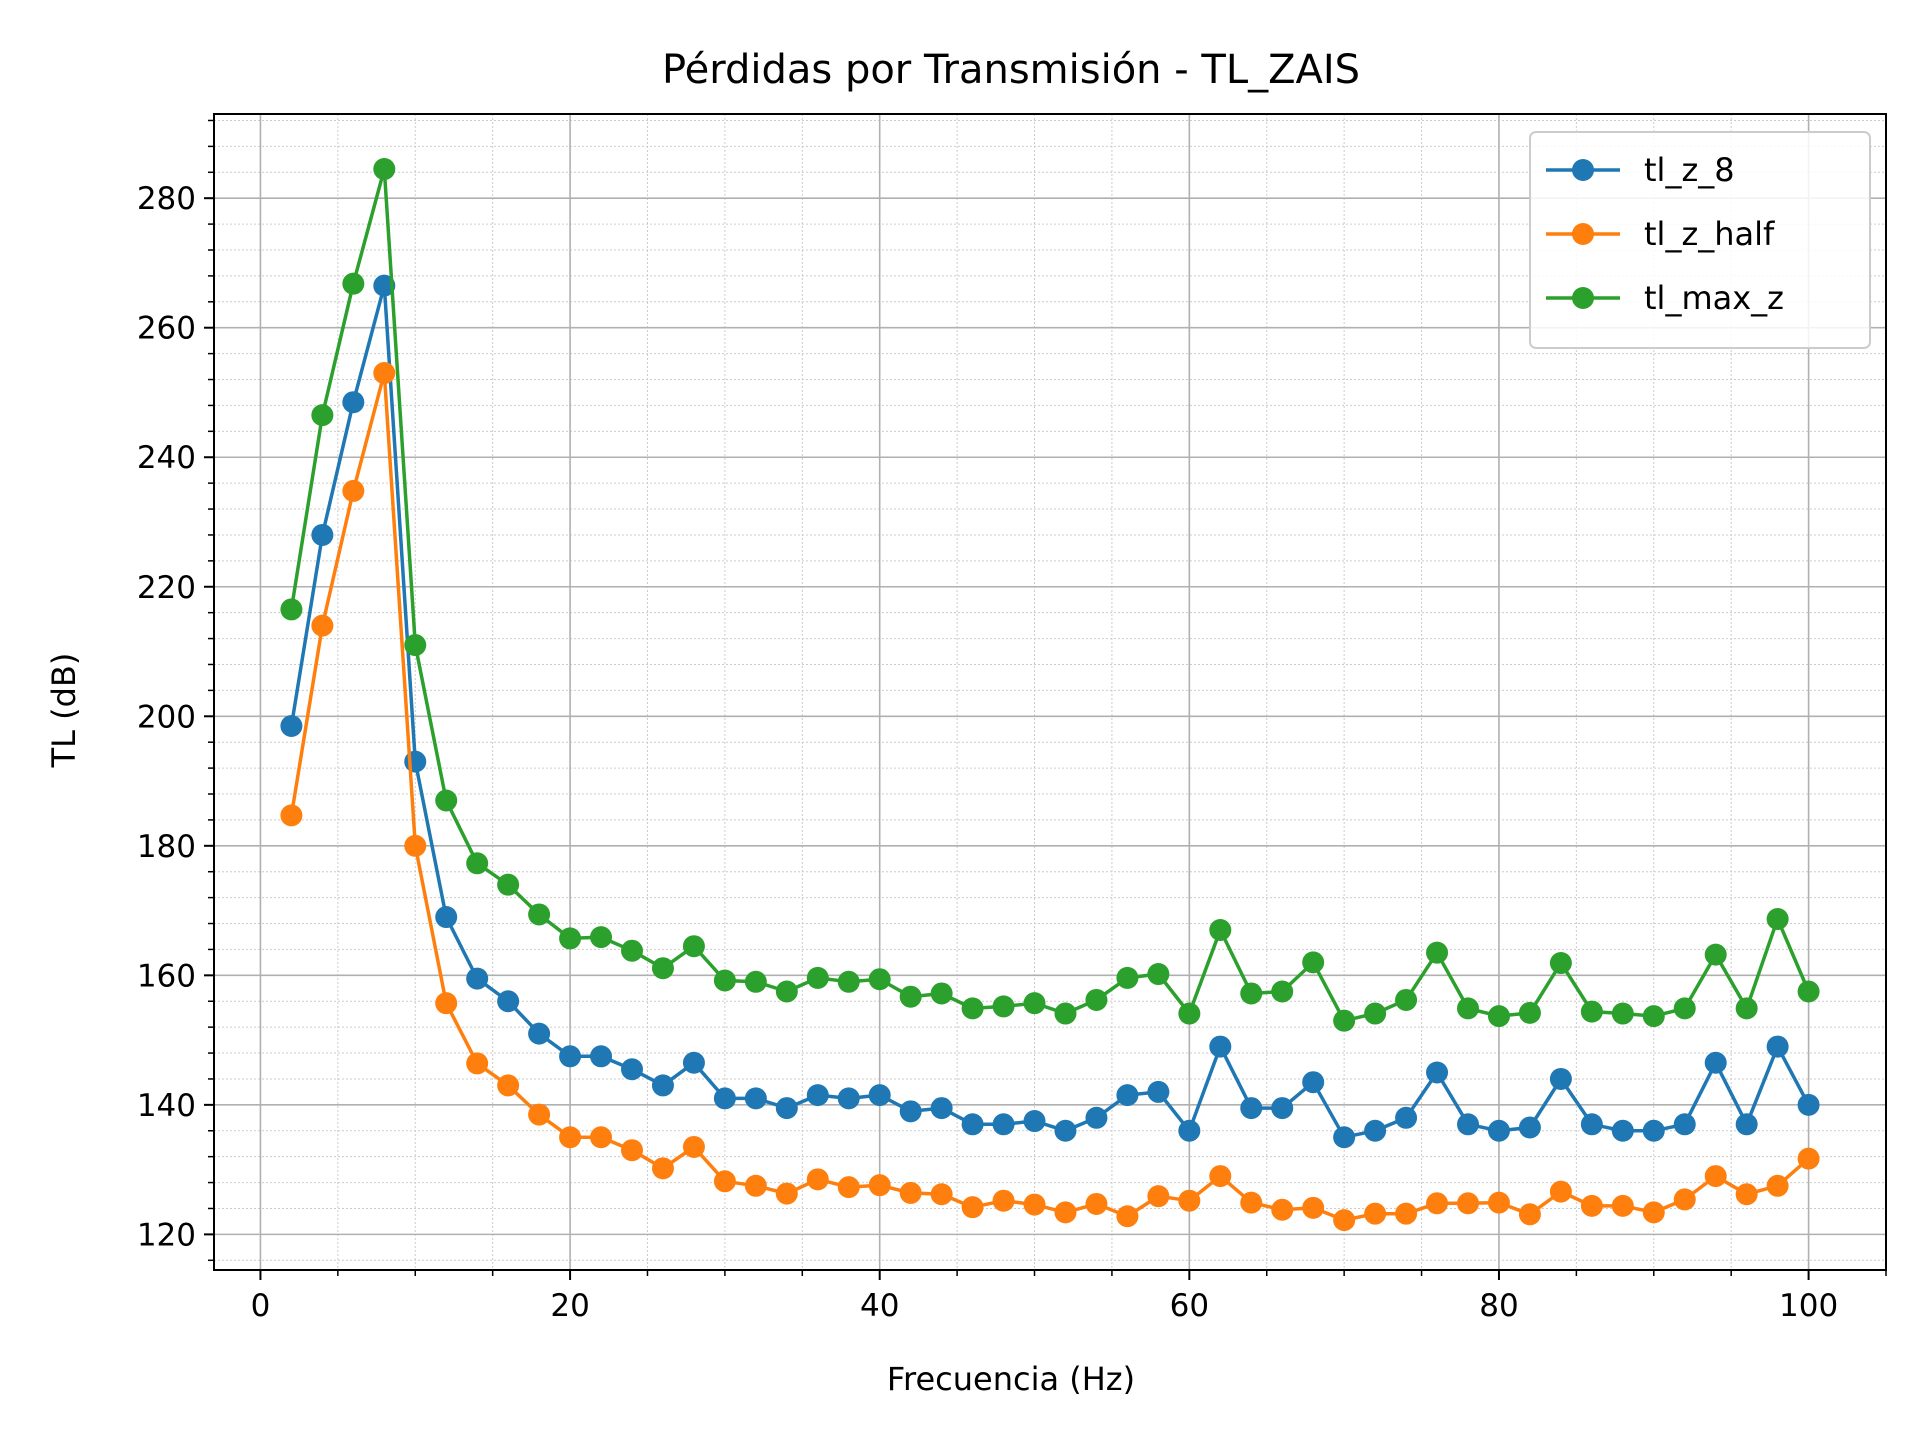 The image size is (1920, 1440). What do you see at coordinates (64, 711) in the screenshot?
I see `y-axis-label: TL (dB)` at bounding box center [64, 711].